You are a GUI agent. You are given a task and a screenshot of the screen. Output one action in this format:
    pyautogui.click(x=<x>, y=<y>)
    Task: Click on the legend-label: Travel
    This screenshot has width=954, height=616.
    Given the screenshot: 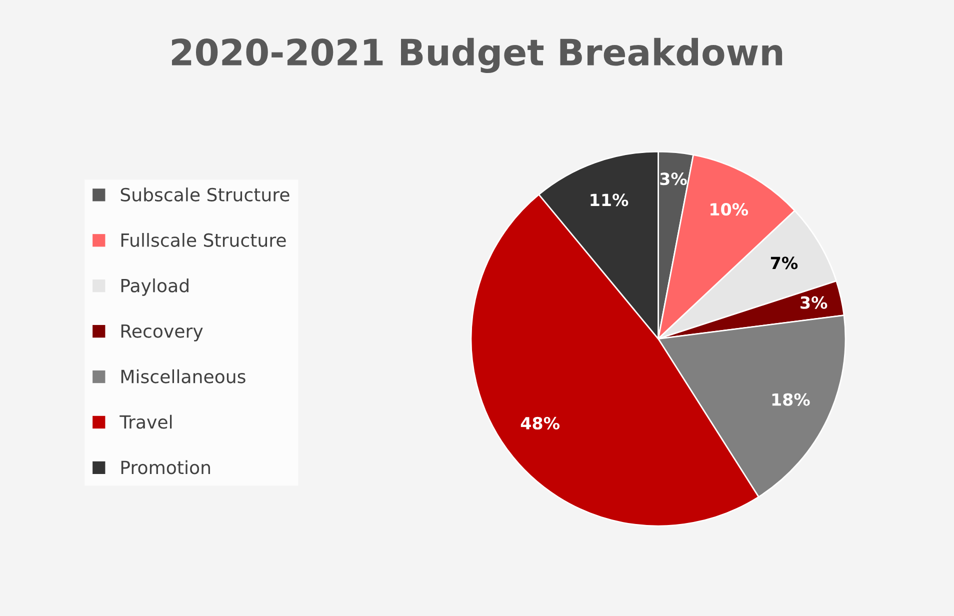 What is the action you would take?
    pyautogui.click(x=146, y=421)
    